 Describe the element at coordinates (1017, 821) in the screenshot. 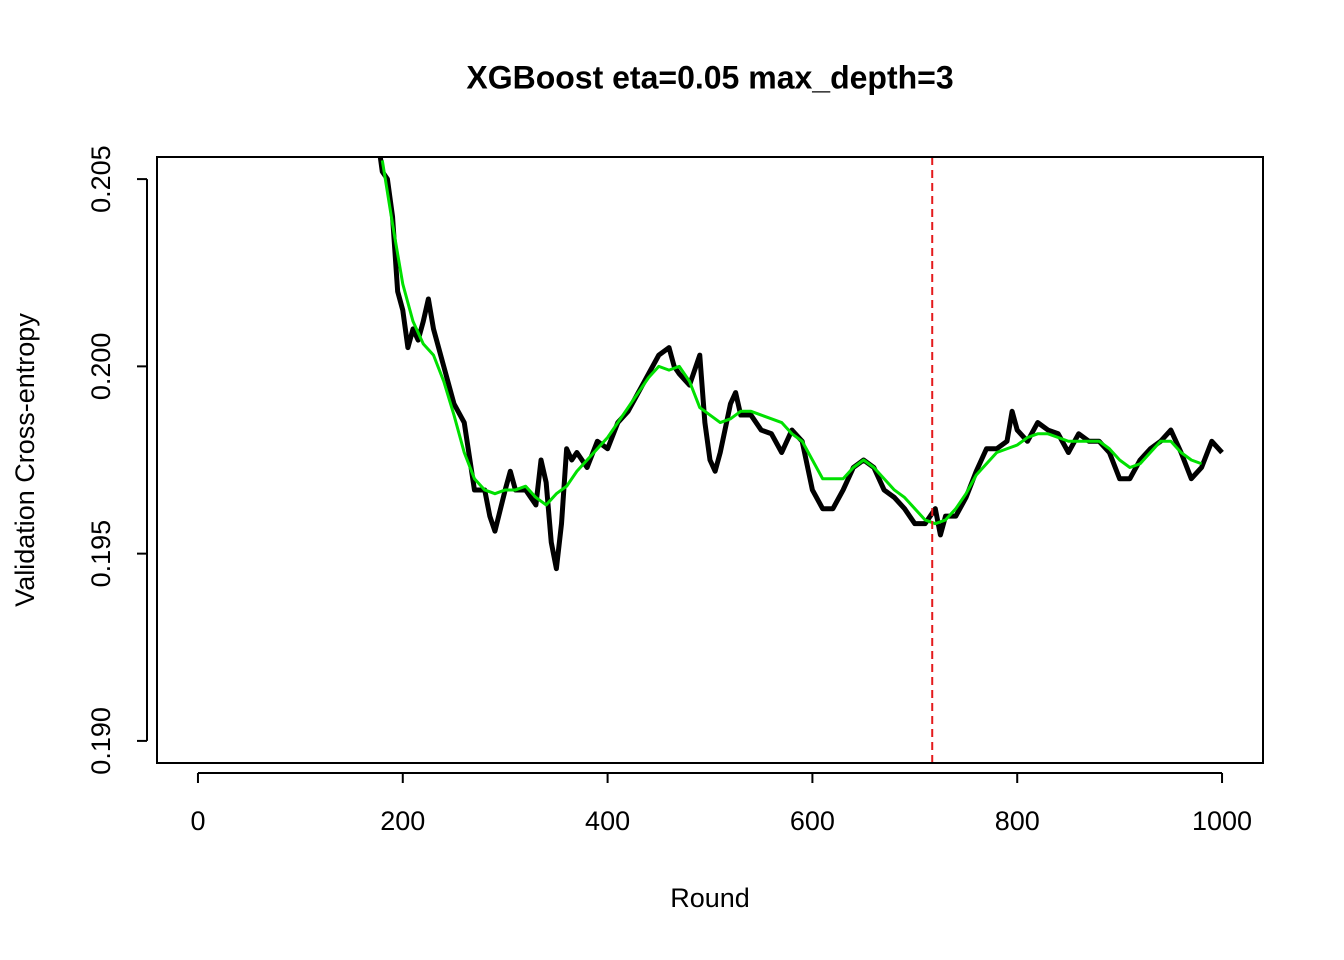

I see `x-tick-label: 800` at that location.